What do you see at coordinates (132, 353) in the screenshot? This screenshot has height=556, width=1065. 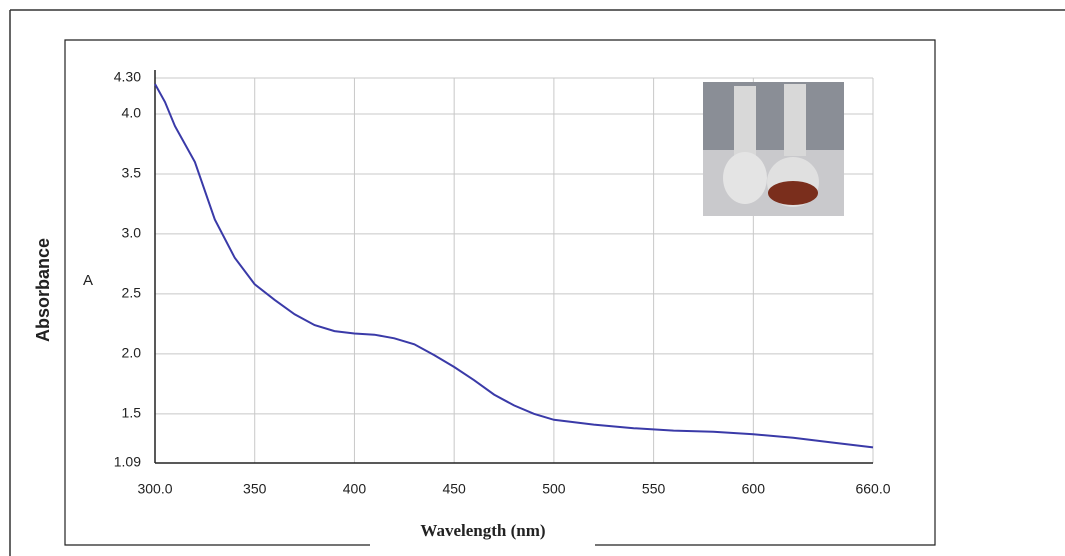 I see `y-tick-label: 2.0` at bounding box center [132, 353].